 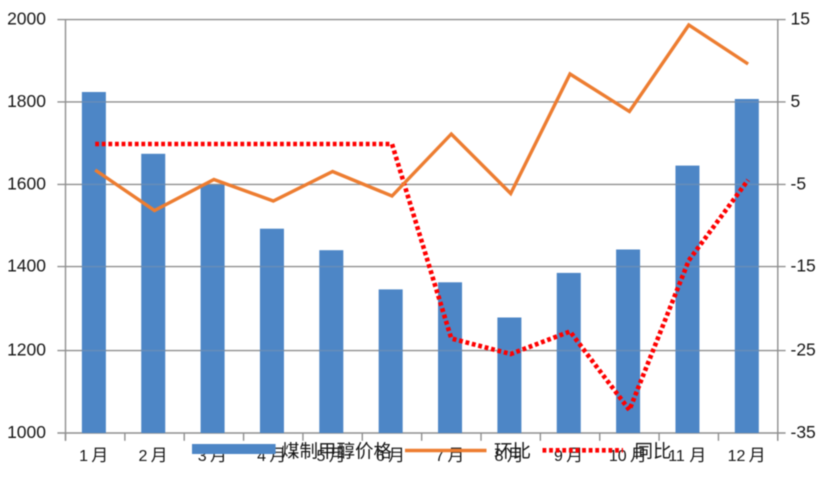 I want to click on svg-text: 2, so click(x=142, y=456).